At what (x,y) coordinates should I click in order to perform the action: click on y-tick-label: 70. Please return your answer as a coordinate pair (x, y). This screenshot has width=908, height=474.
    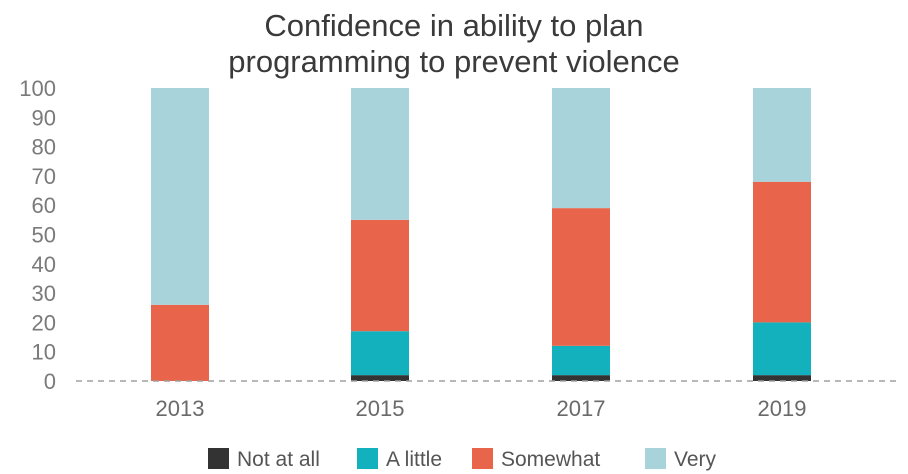
    Looking at the image, I should click on (44, 176).